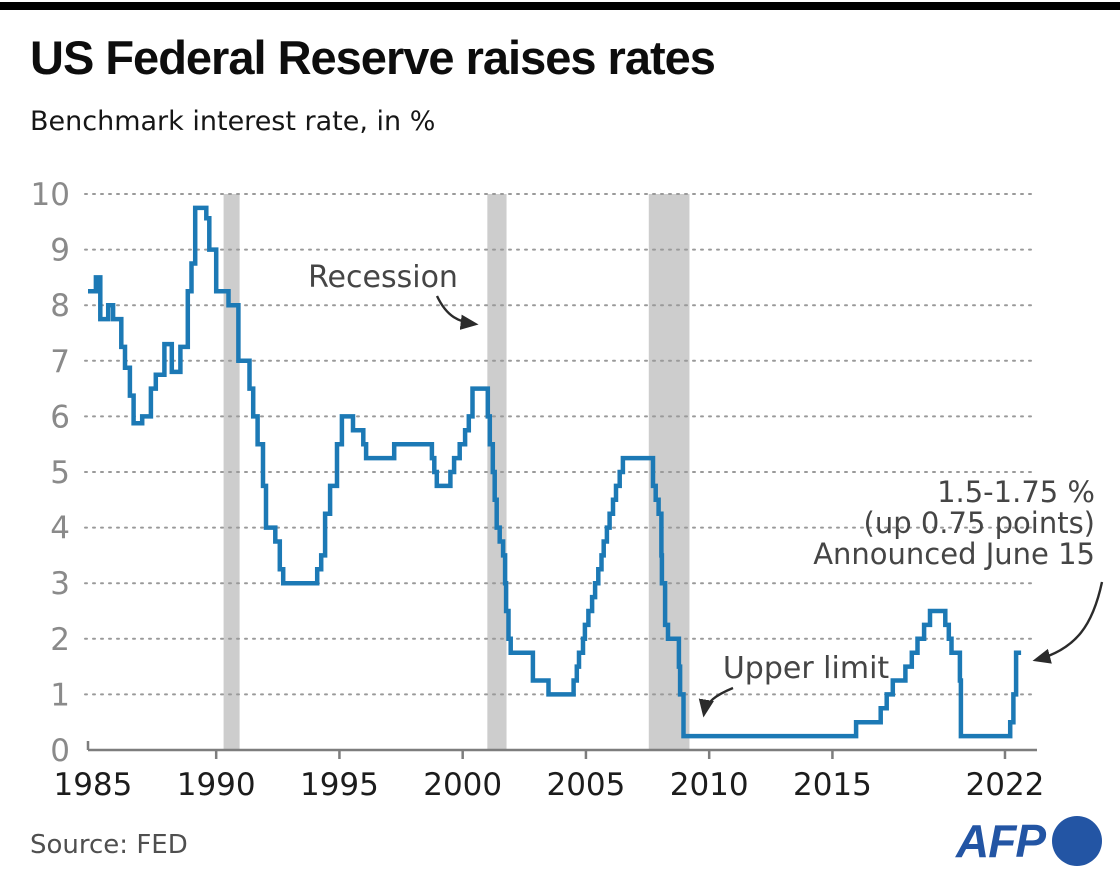 This screenshot has height=879, width=1120. I want to click on source-label: Source: FED, so click(109, 845).